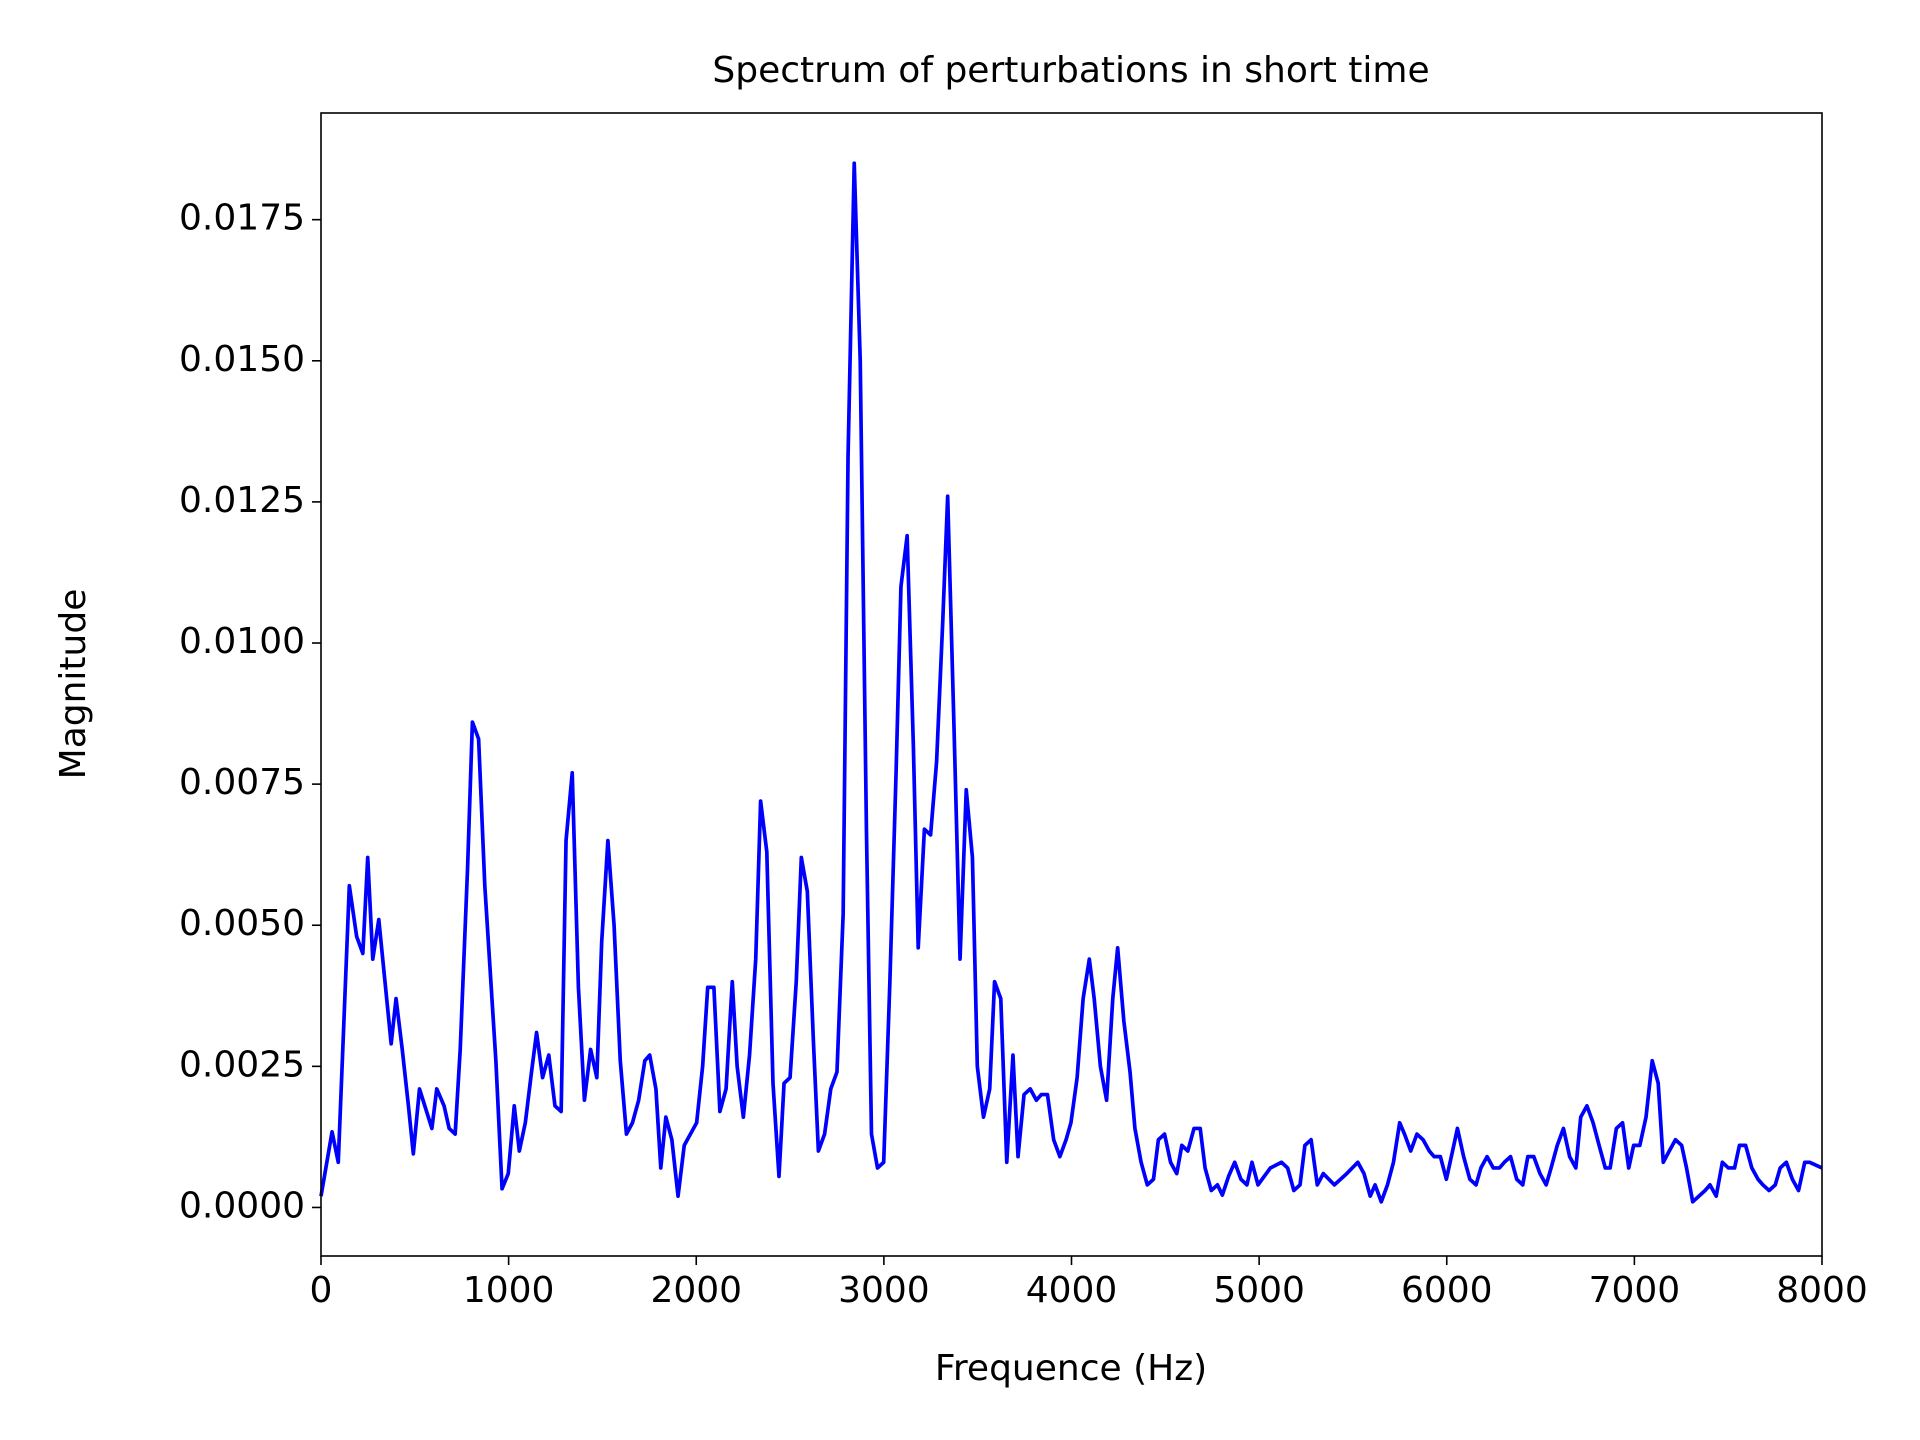  Describe the element at coordinates (321, 1290) in the screenshot. I see `x-tick-label: 0` at that location.